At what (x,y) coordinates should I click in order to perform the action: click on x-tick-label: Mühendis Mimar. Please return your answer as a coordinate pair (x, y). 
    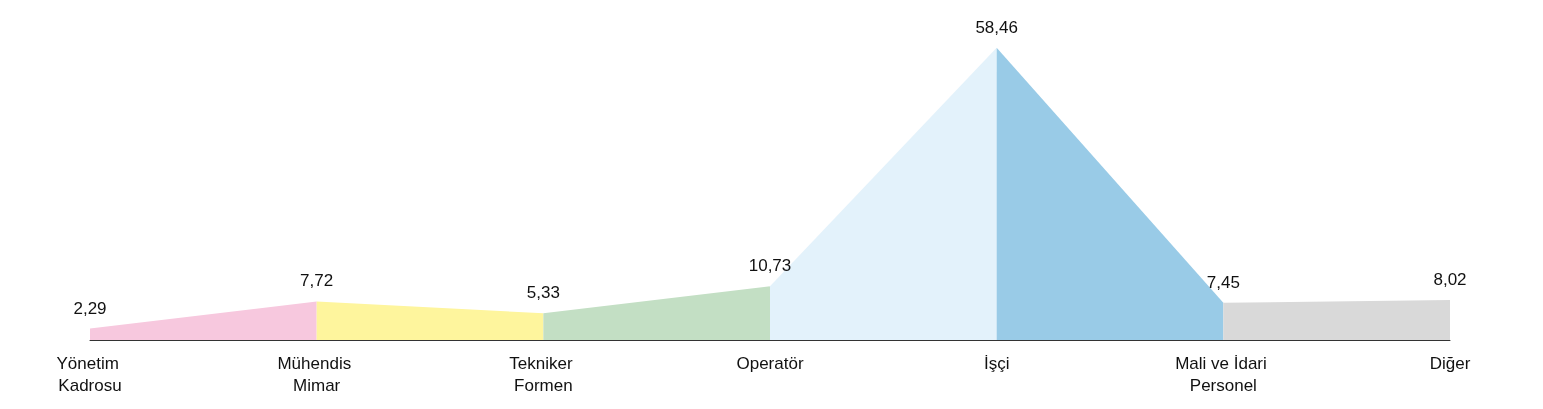
    Looking at the image, I should click on (316, 374).